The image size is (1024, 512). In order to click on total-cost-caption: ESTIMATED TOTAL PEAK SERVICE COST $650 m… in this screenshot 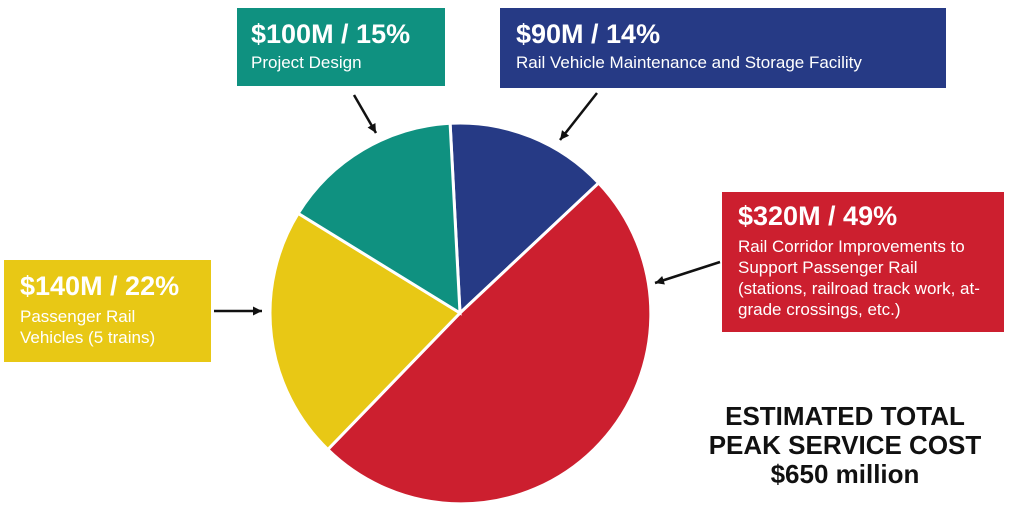, I will do `click(845, 445)`.